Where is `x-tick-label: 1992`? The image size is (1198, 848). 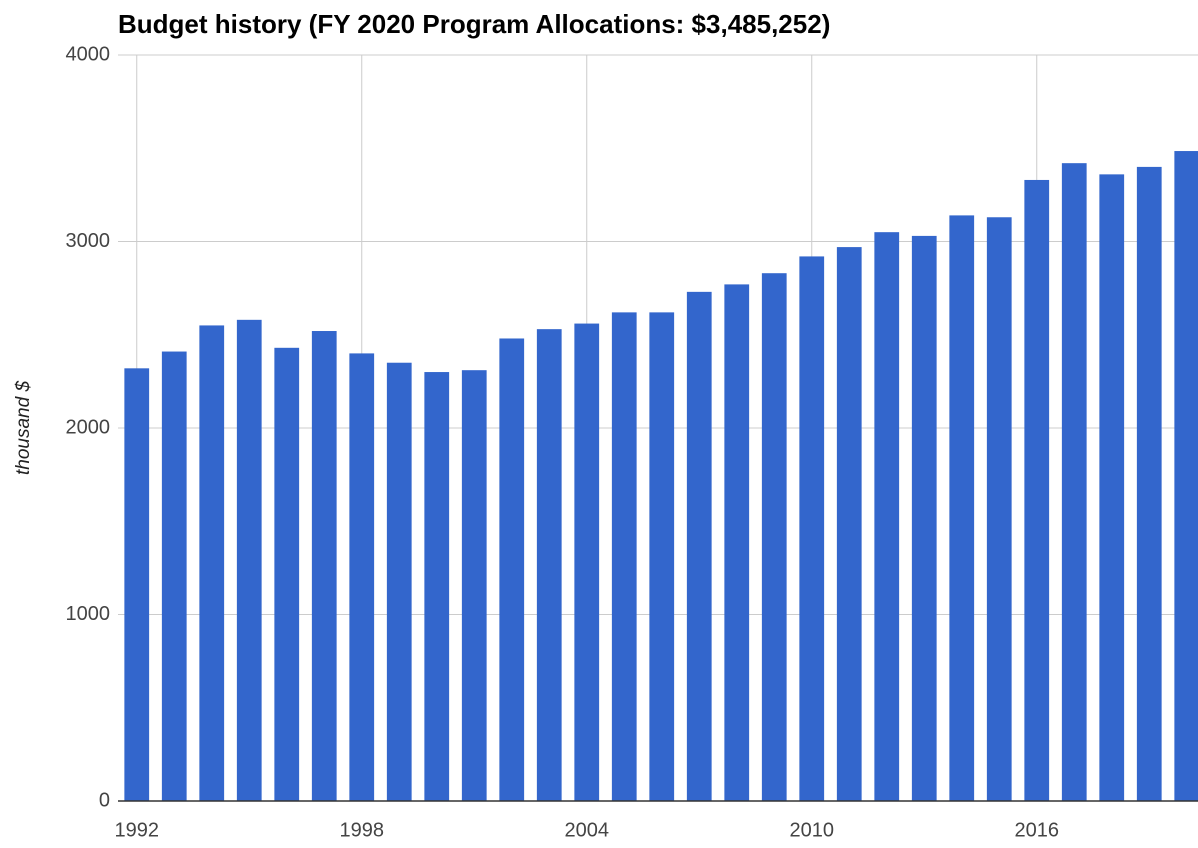
x-tick-label: 1992 is located at coordinates (137, 830).